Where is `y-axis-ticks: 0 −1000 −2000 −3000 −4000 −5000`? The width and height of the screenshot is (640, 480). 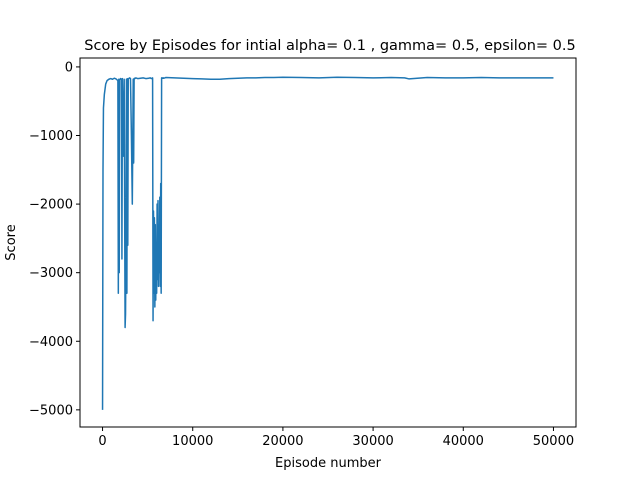 y-axis-ticks: 0 −1000 −2000 −3000 −4000 −5000 is located at coordinates (54, 239).